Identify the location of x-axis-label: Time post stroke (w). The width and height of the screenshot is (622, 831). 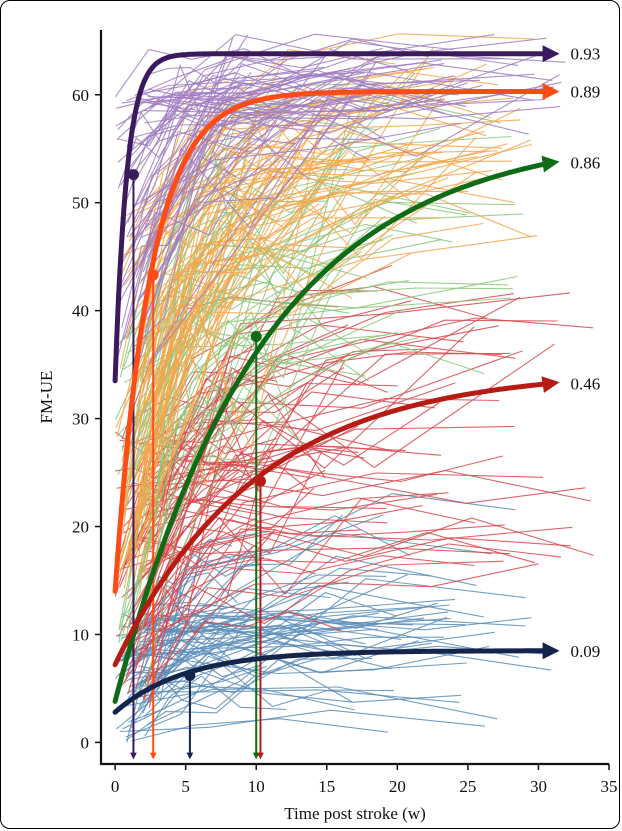
(355, 813).